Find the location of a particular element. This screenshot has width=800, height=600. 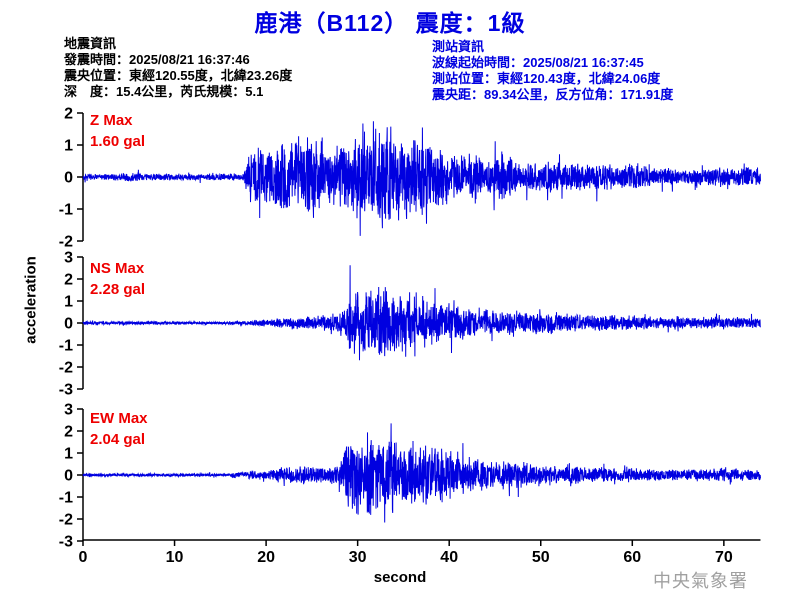

agency-watermark: 中央氣象署 is located at coordinates (700, 581).